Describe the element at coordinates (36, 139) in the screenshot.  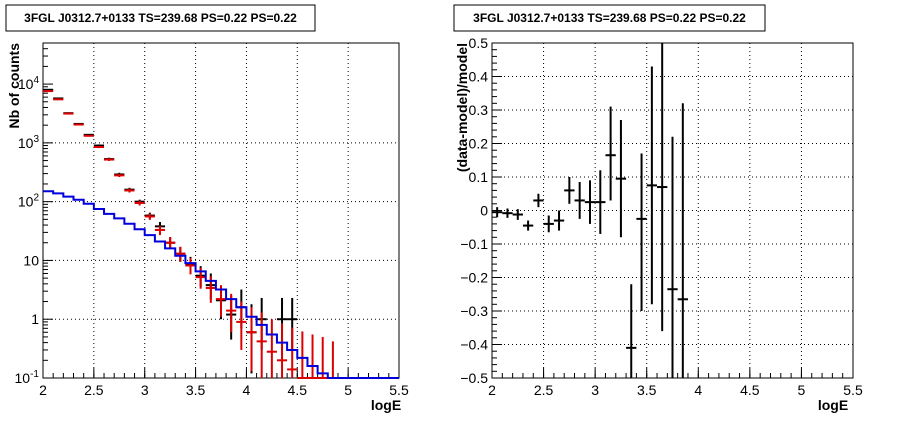
I see `y-tick-exponent: 3` at that location.